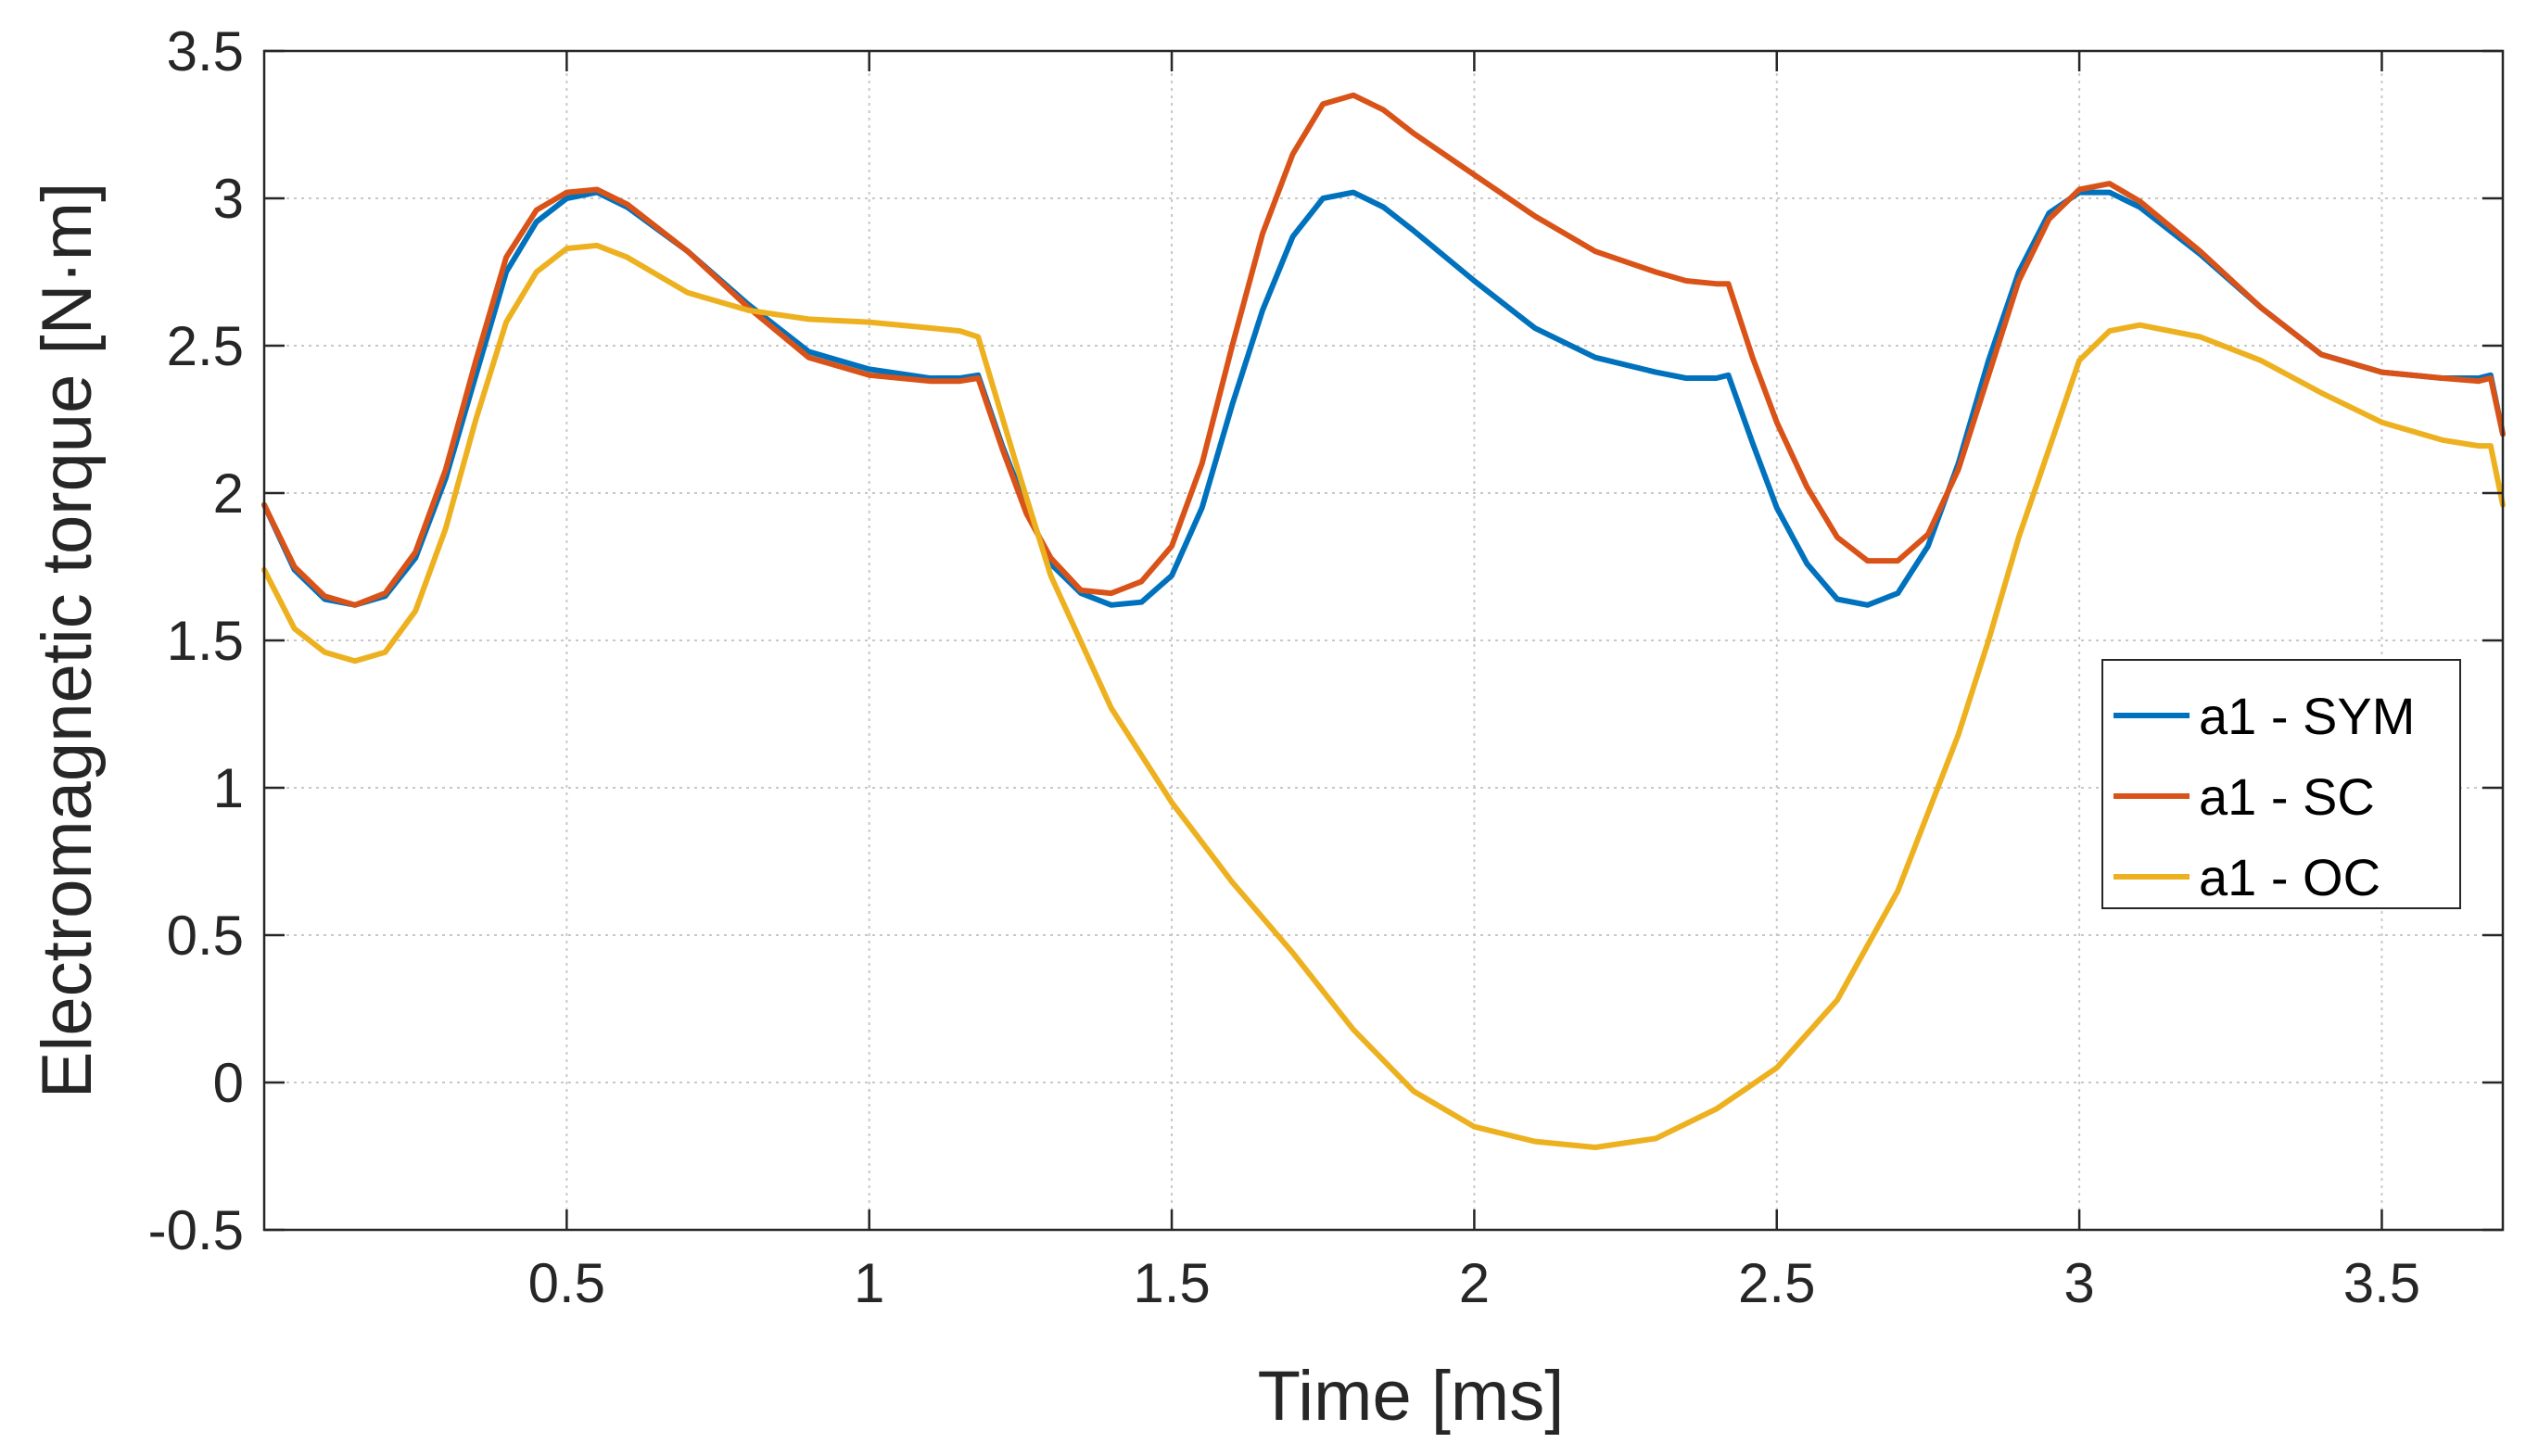 This screenshot has height=1456, width=2526. What do you see at coordinates (1411, 1396) in the screenshot?
I see `x-axis-title: Time [ms]` at bounding box center [1411, 1396].